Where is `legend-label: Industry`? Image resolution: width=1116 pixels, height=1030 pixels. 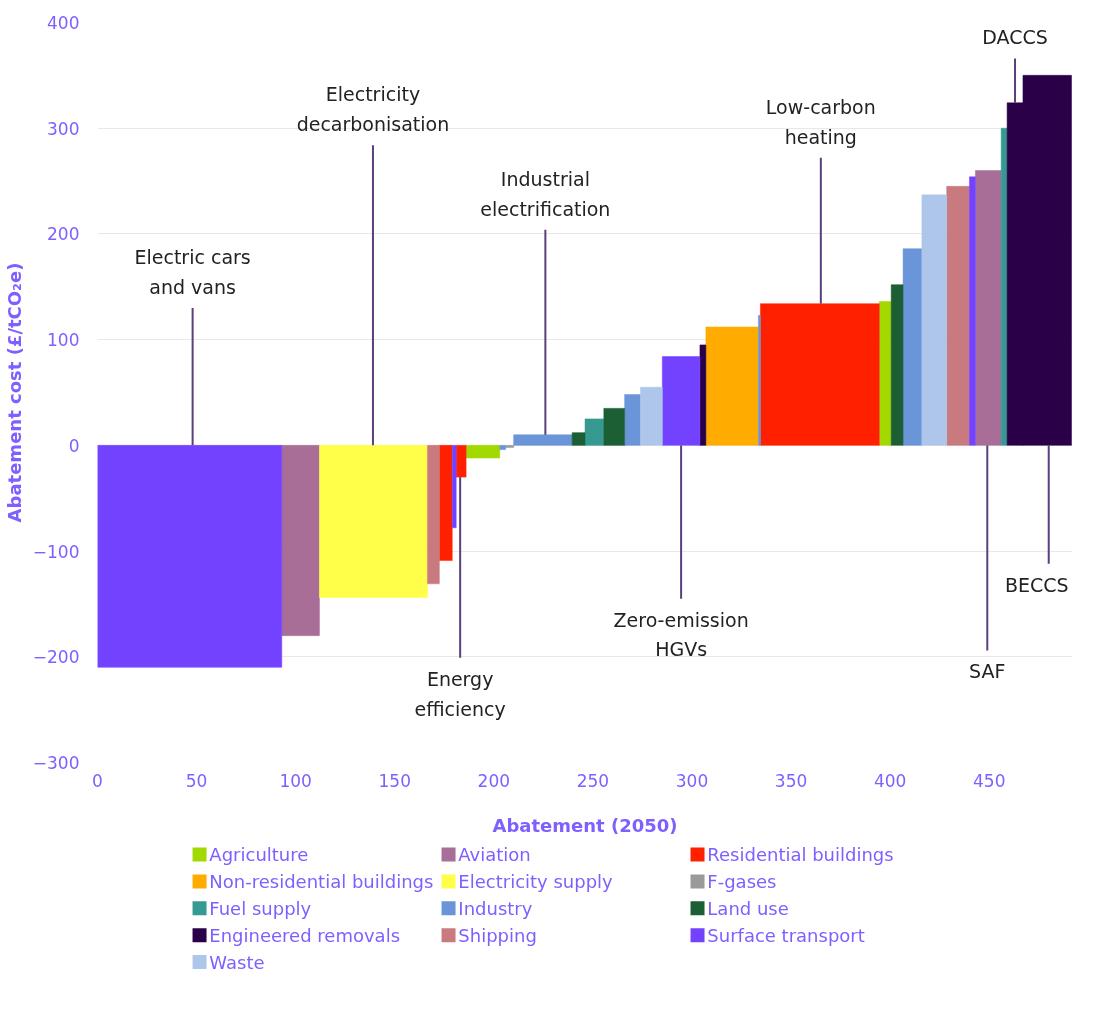
legend-label: Industry is located at coordinates (495, 908).